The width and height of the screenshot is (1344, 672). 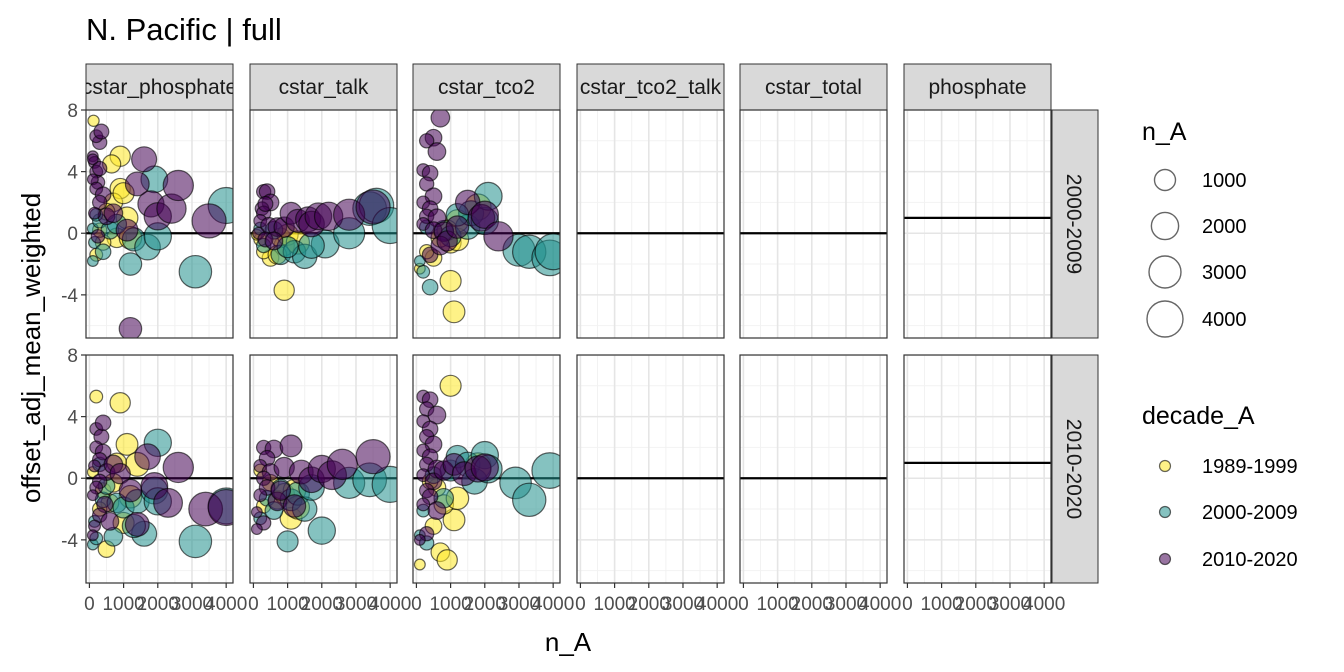 I want to click on panel-cstar_total-2010-2020, so click(x=813, y=469).